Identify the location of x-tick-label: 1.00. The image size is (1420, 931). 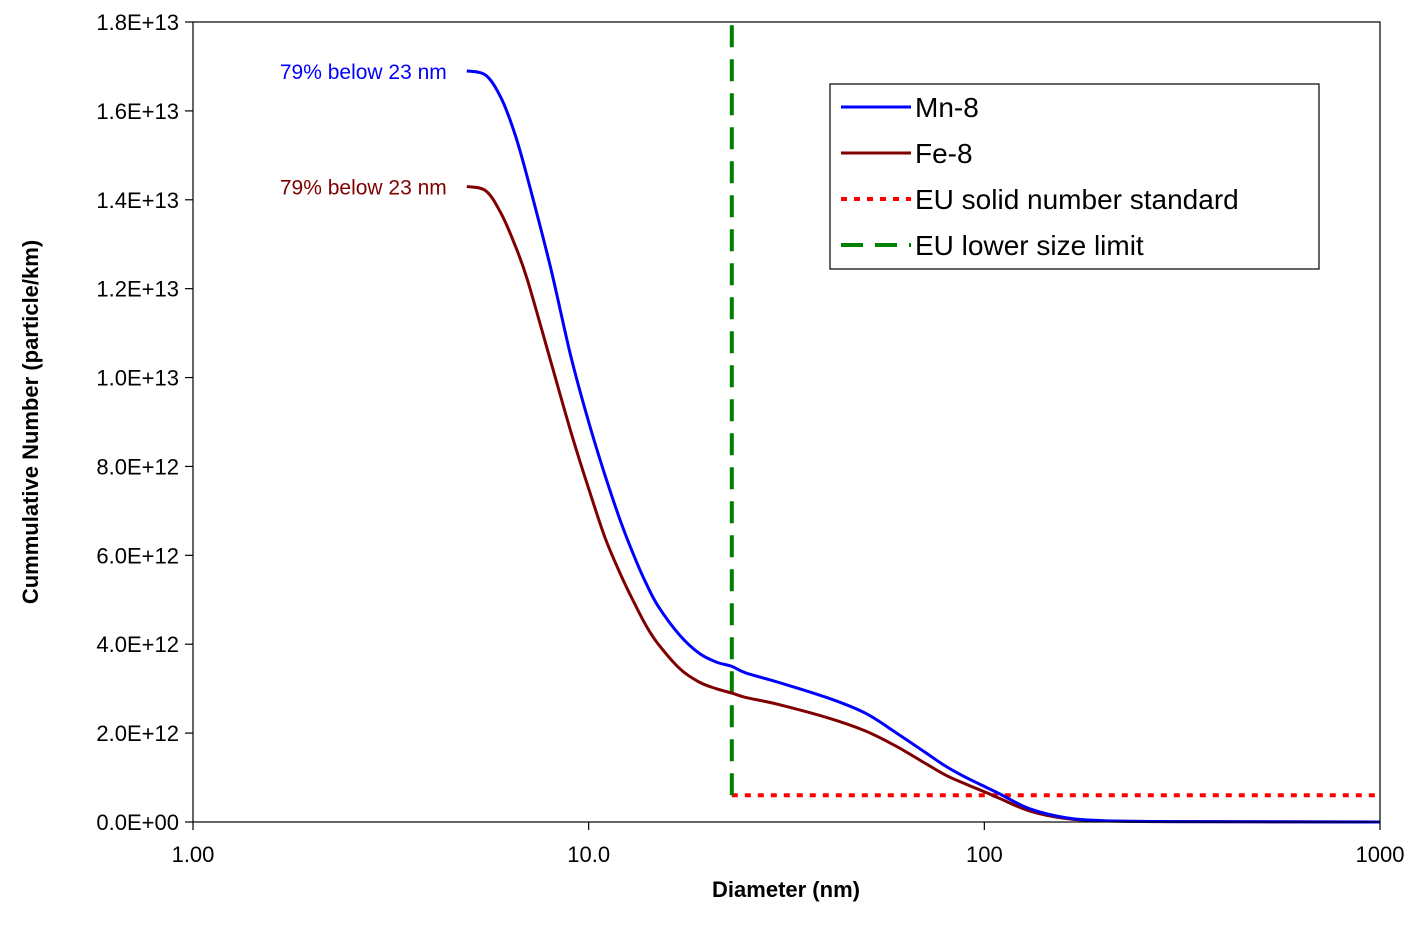
(193, 854).